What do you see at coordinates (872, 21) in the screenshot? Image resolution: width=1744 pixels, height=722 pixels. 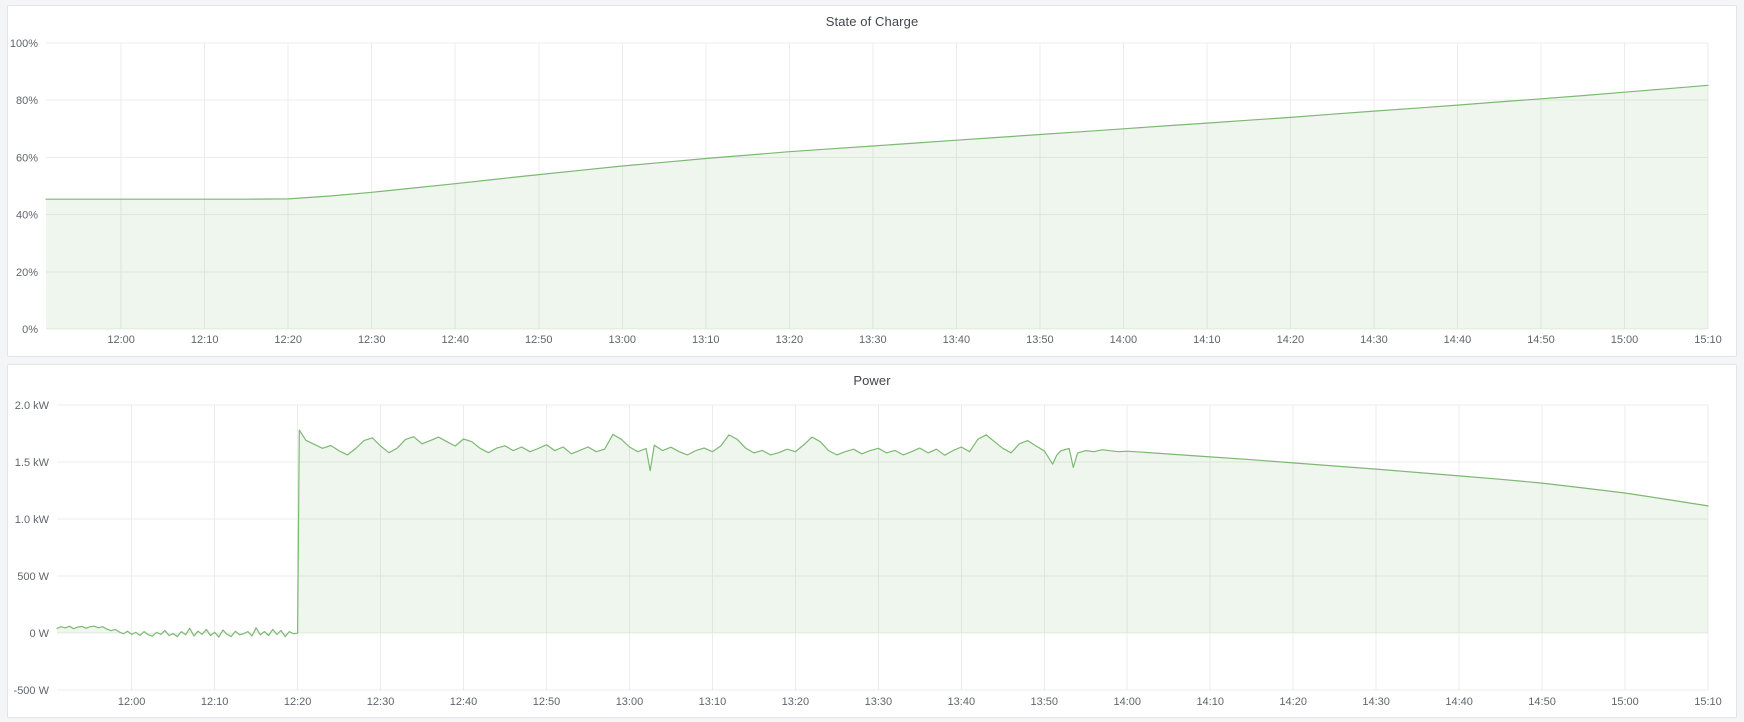 I see `panel-title-state-of-charge: State of Charge` at bounding box center [872, 21].